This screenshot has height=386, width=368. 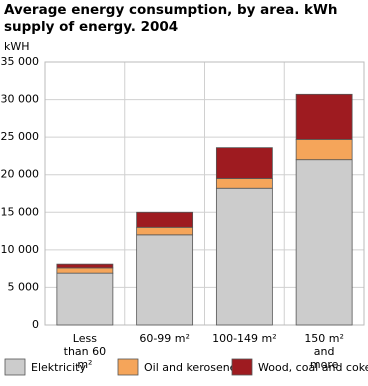 I want to click on y-tick-label: 10 000, so click(x=20, y=249).